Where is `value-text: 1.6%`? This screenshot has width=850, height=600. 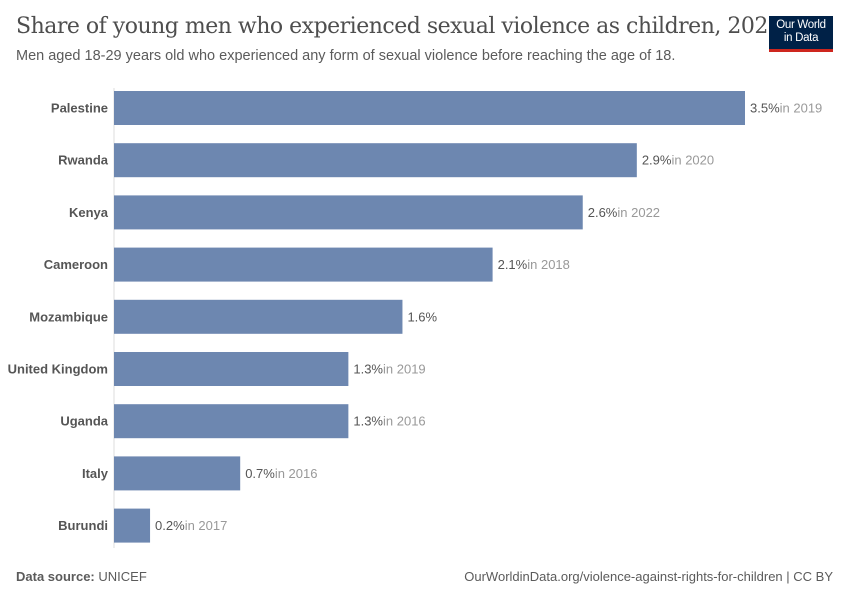
value-text: 1.6% is located at coordinates (422, 316).